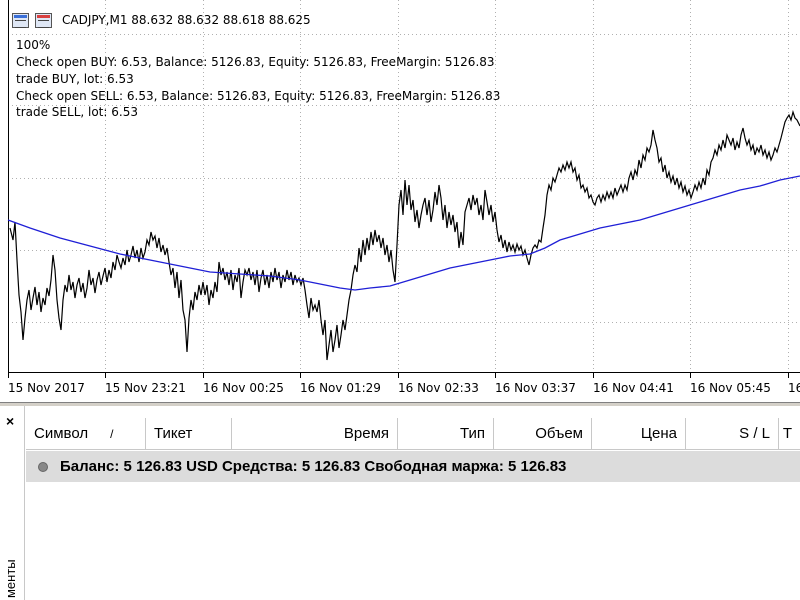 The height and width of the screenshot is (600, 800). What do you see at coordinates (315, 433) in the screenshot?
I see `column-header-time: Время` at bounding box center [315, 433].